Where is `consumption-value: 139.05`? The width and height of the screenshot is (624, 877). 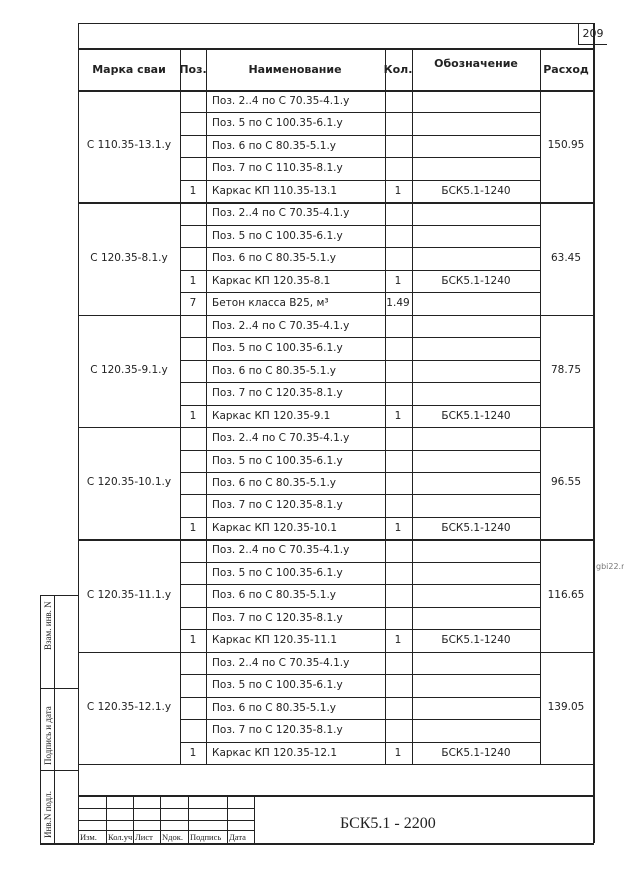
consumption-value: 139.05 is located at coordinates (566, 706).